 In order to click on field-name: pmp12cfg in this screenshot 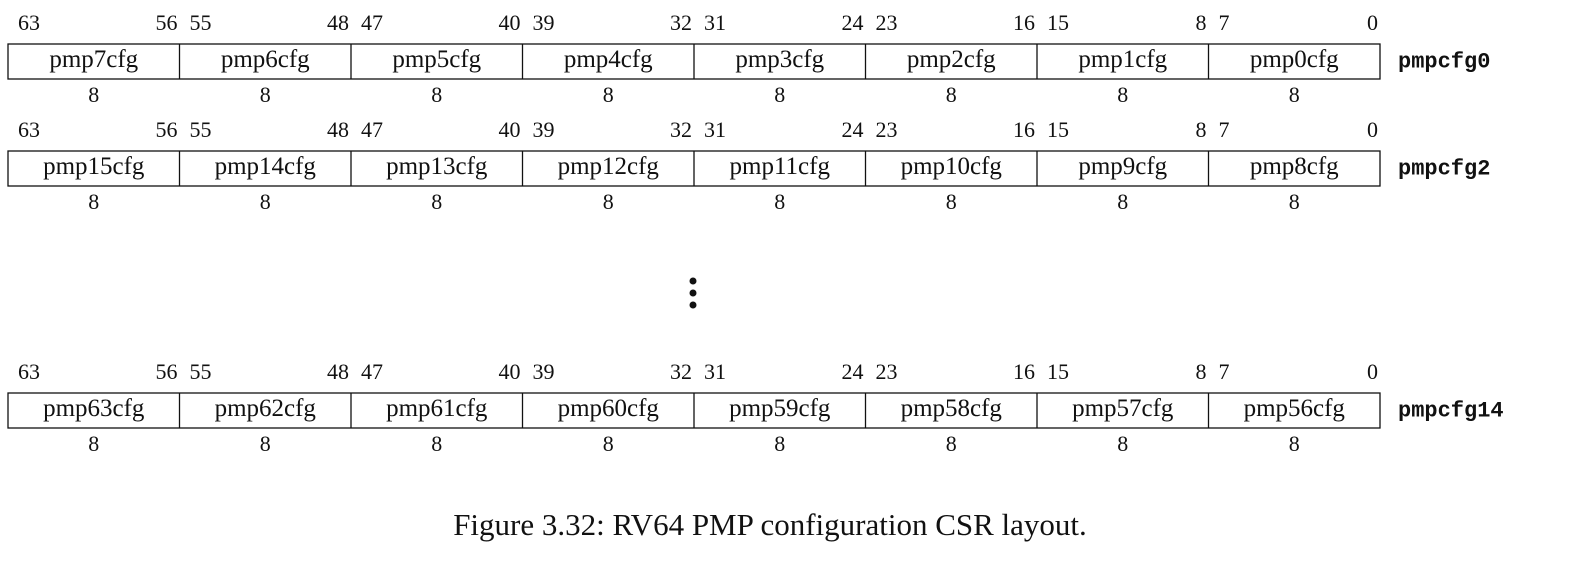, I will do `click(609, 166)`.